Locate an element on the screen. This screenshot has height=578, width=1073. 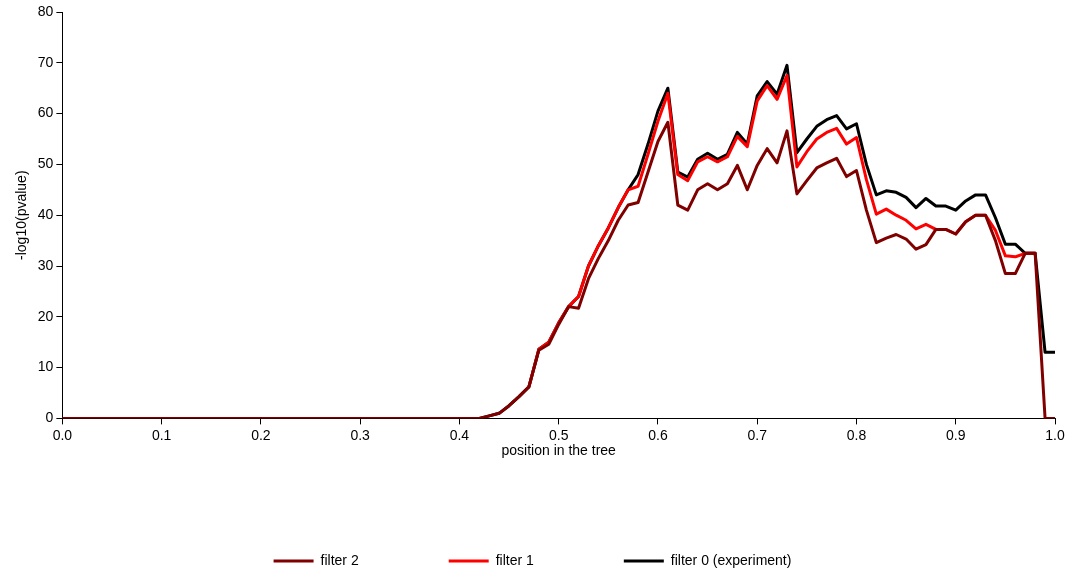
y-tick-label: 0 is located at coordinates (49, 417).